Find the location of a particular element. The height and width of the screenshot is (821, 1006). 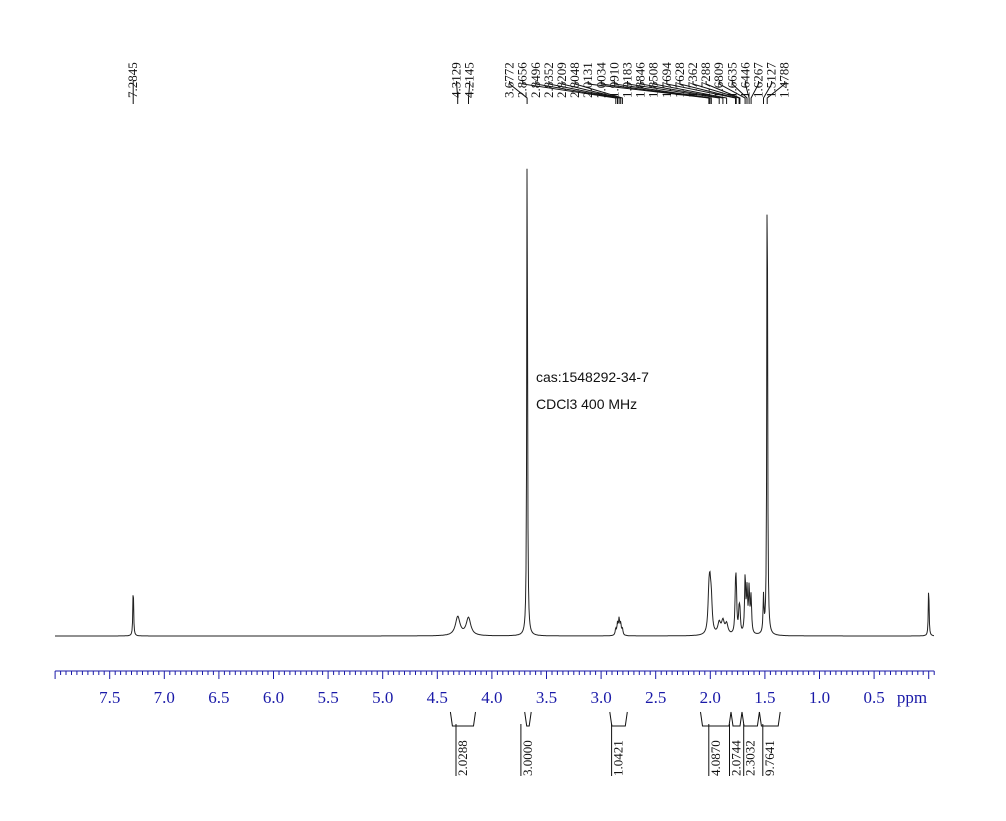

peak-label: 1.4788 is located at coordinates (784, 80).